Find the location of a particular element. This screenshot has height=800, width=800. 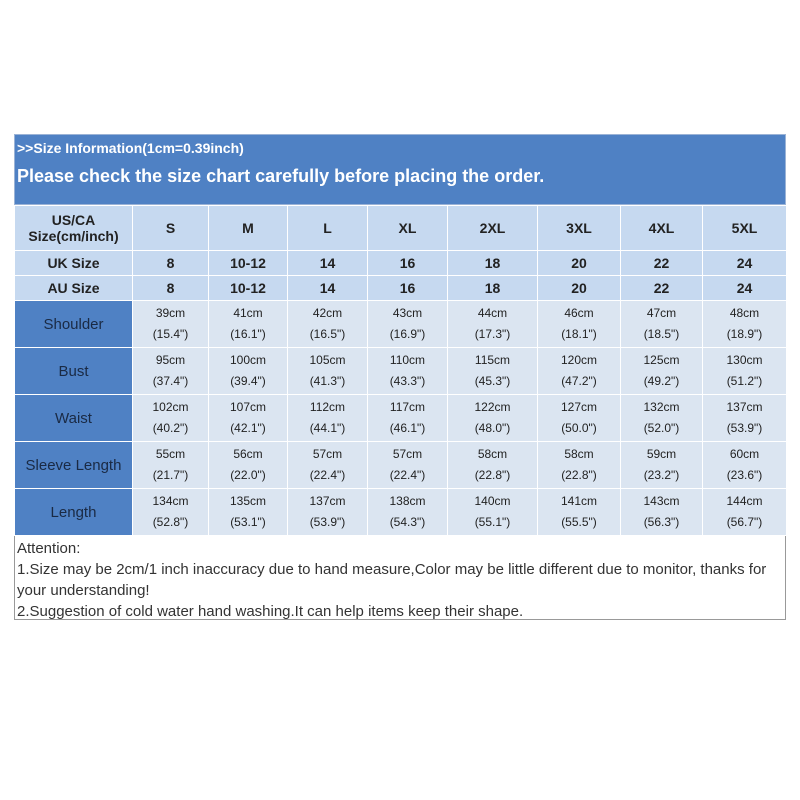

measure-cell: 59cm (23.2") is located at coordinates (661, 465).